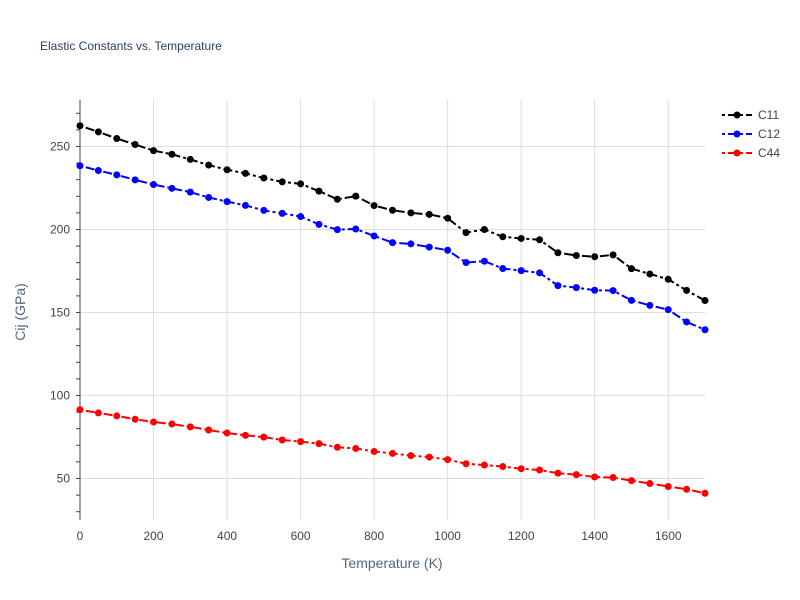  What do you see at coordinates (60, 229) in the screenshot?
I see `y-tick-label: 200` at bounding box center [60, 229].